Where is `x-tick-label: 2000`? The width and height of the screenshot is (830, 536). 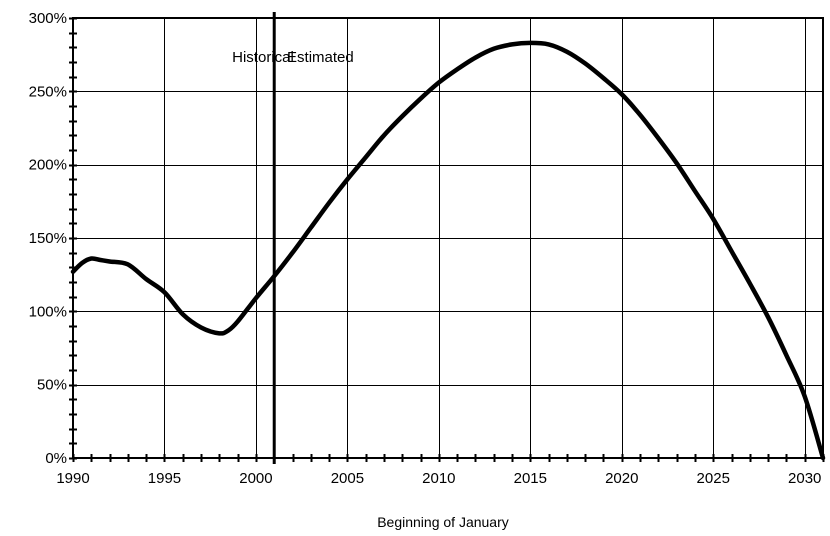 x-tick-label: 2000 is located at coordinates (255, 478).